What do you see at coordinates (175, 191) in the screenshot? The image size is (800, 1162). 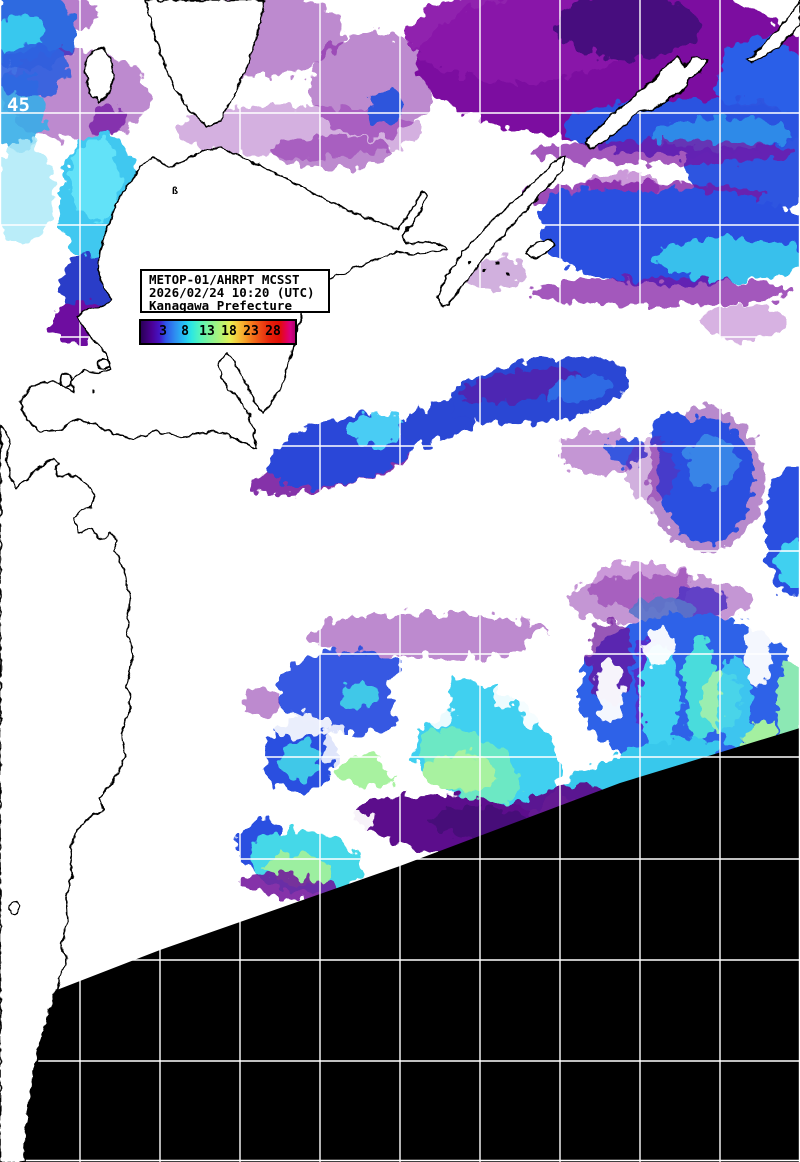 I see `land-marker-glyph: ß` at bounding box center [175, 191].